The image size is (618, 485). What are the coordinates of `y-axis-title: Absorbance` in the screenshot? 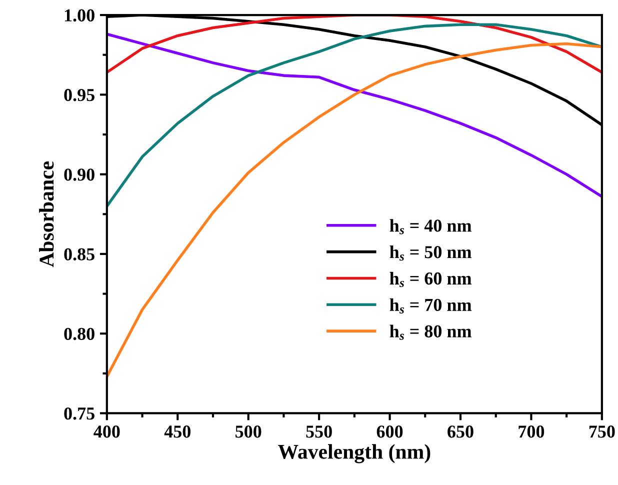 It's located at (46, 214).